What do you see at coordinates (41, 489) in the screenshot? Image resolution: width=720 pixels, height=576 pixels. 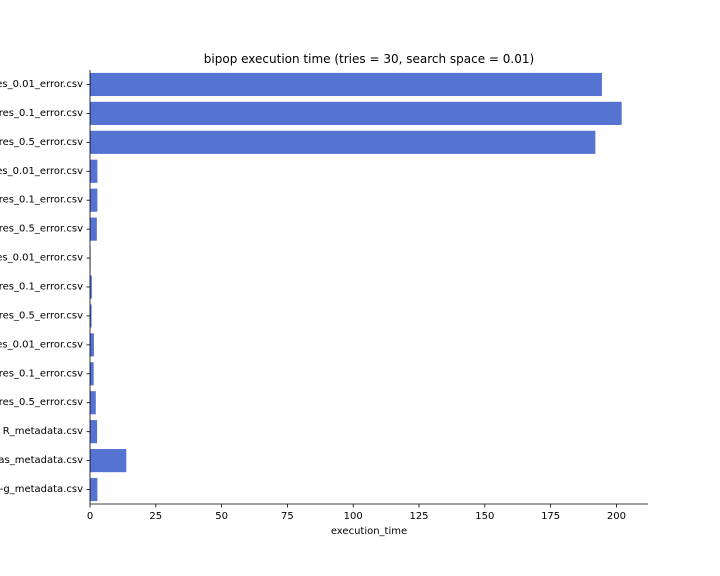 I see `y-tick-label-14: -g_metadata.csv` at bounding box center [41, 489].